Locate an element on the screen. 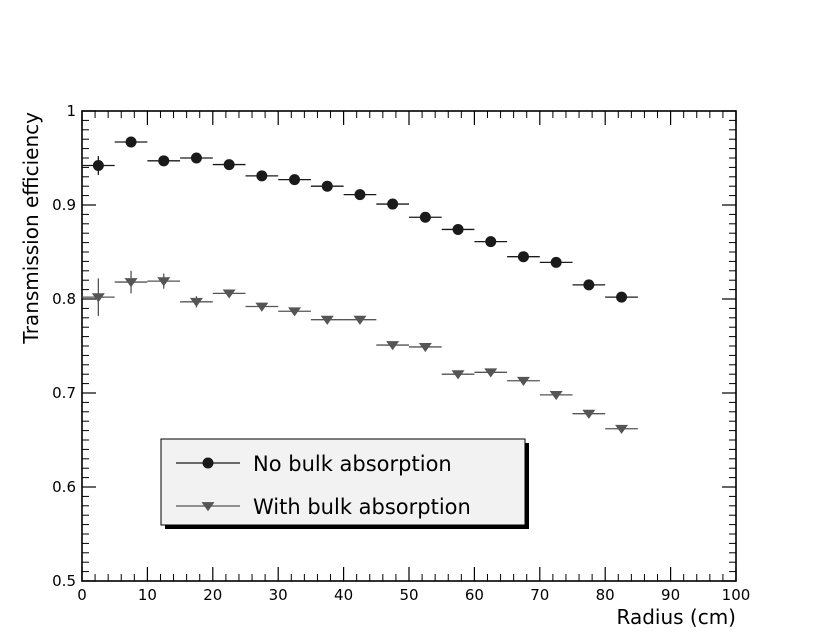  x-tick-label: 50 is located at coordinates (408, 595).